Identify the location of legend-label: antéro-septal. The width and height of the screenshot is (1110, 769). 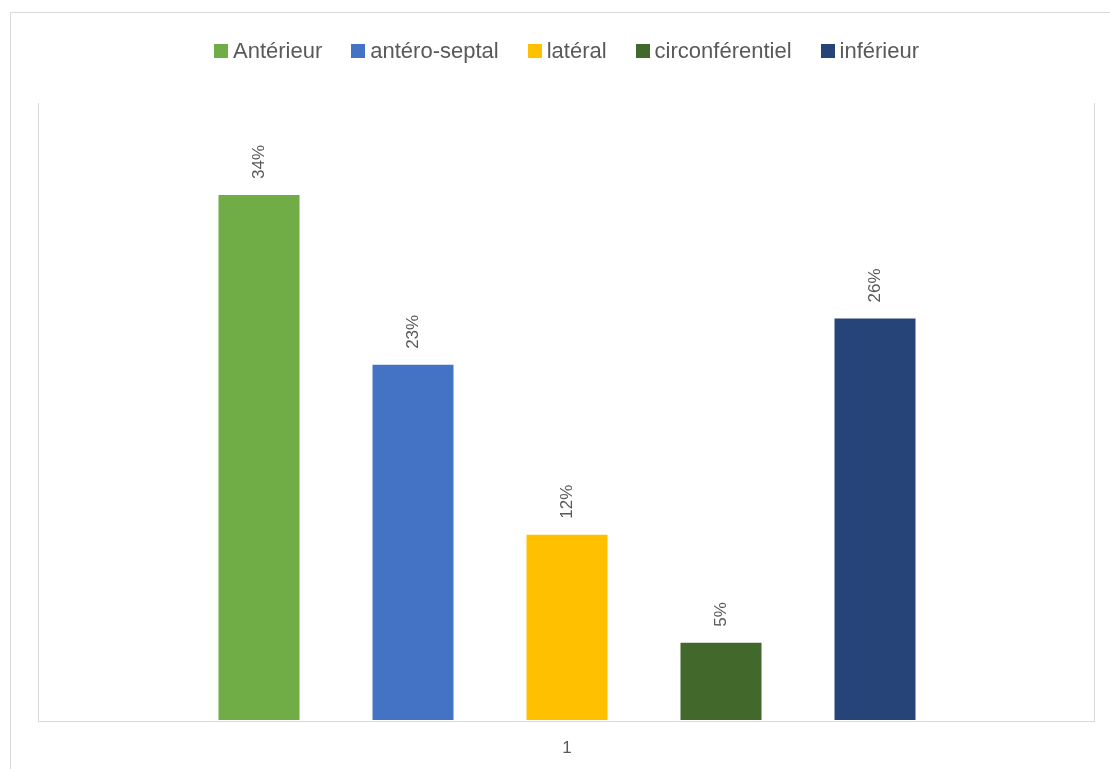
(434, 51).